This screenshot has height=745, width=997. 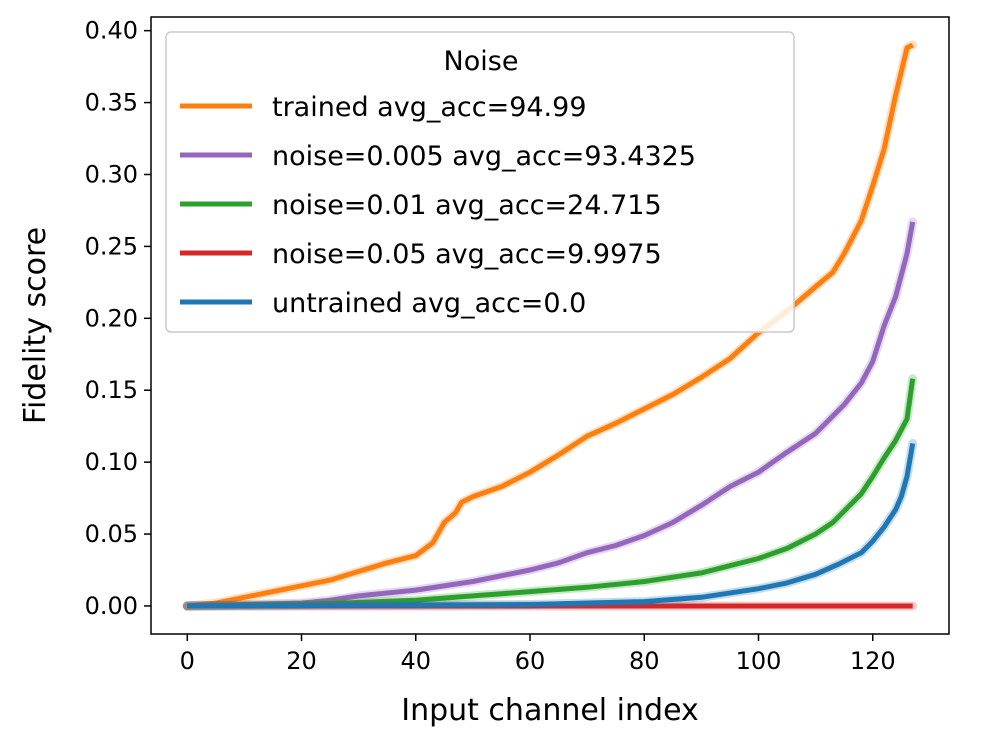 What do you see at coordinates (111, 606) in the screenshot?
I see `y-tick-label: 0.00` at bounding box center [111, 606].